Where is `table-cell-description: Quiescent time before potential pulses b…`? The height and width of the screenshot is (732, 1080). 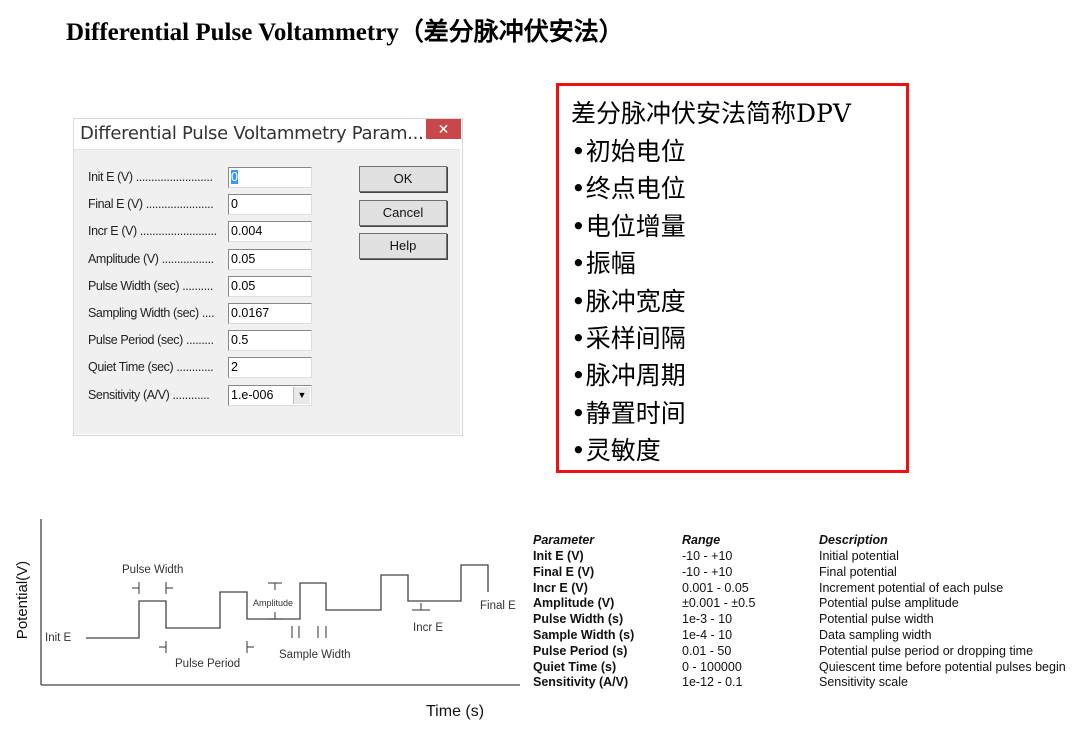 table-cell-description: Quiescent time before potential pulses b… is located at coordinates (942, 666).